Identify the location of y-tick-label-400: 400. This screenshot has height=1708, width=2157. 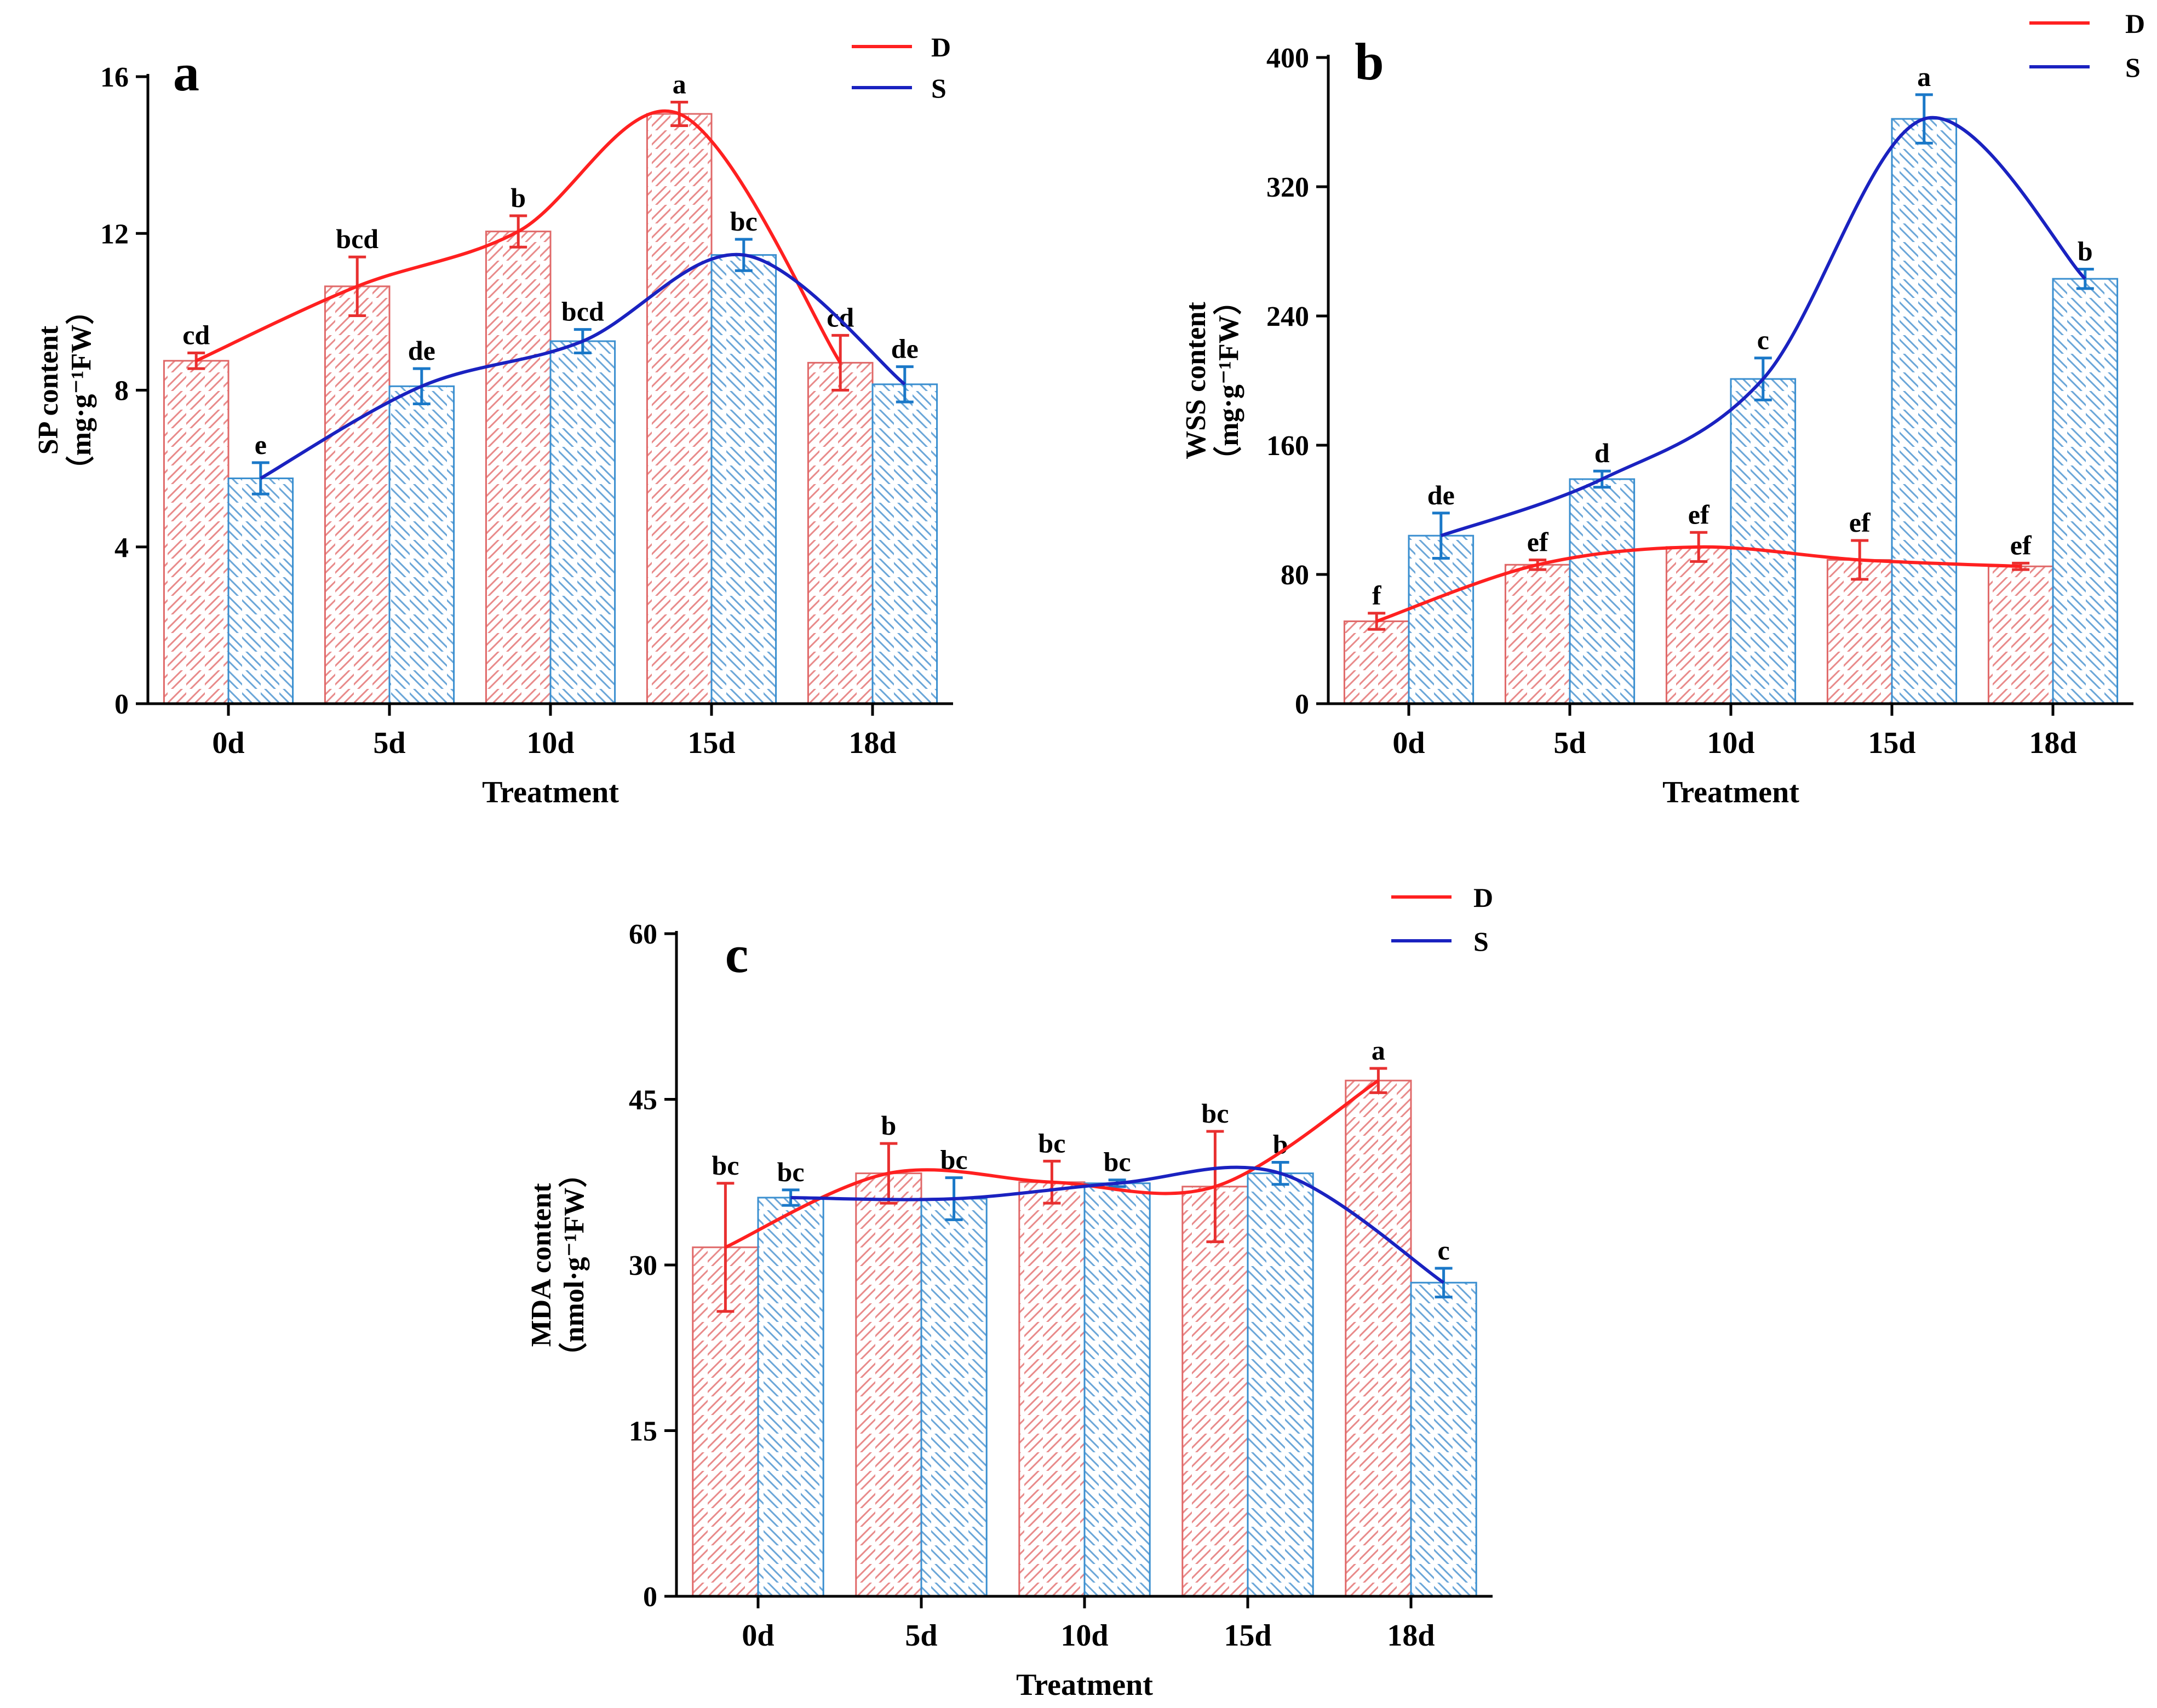
(1287, 58).